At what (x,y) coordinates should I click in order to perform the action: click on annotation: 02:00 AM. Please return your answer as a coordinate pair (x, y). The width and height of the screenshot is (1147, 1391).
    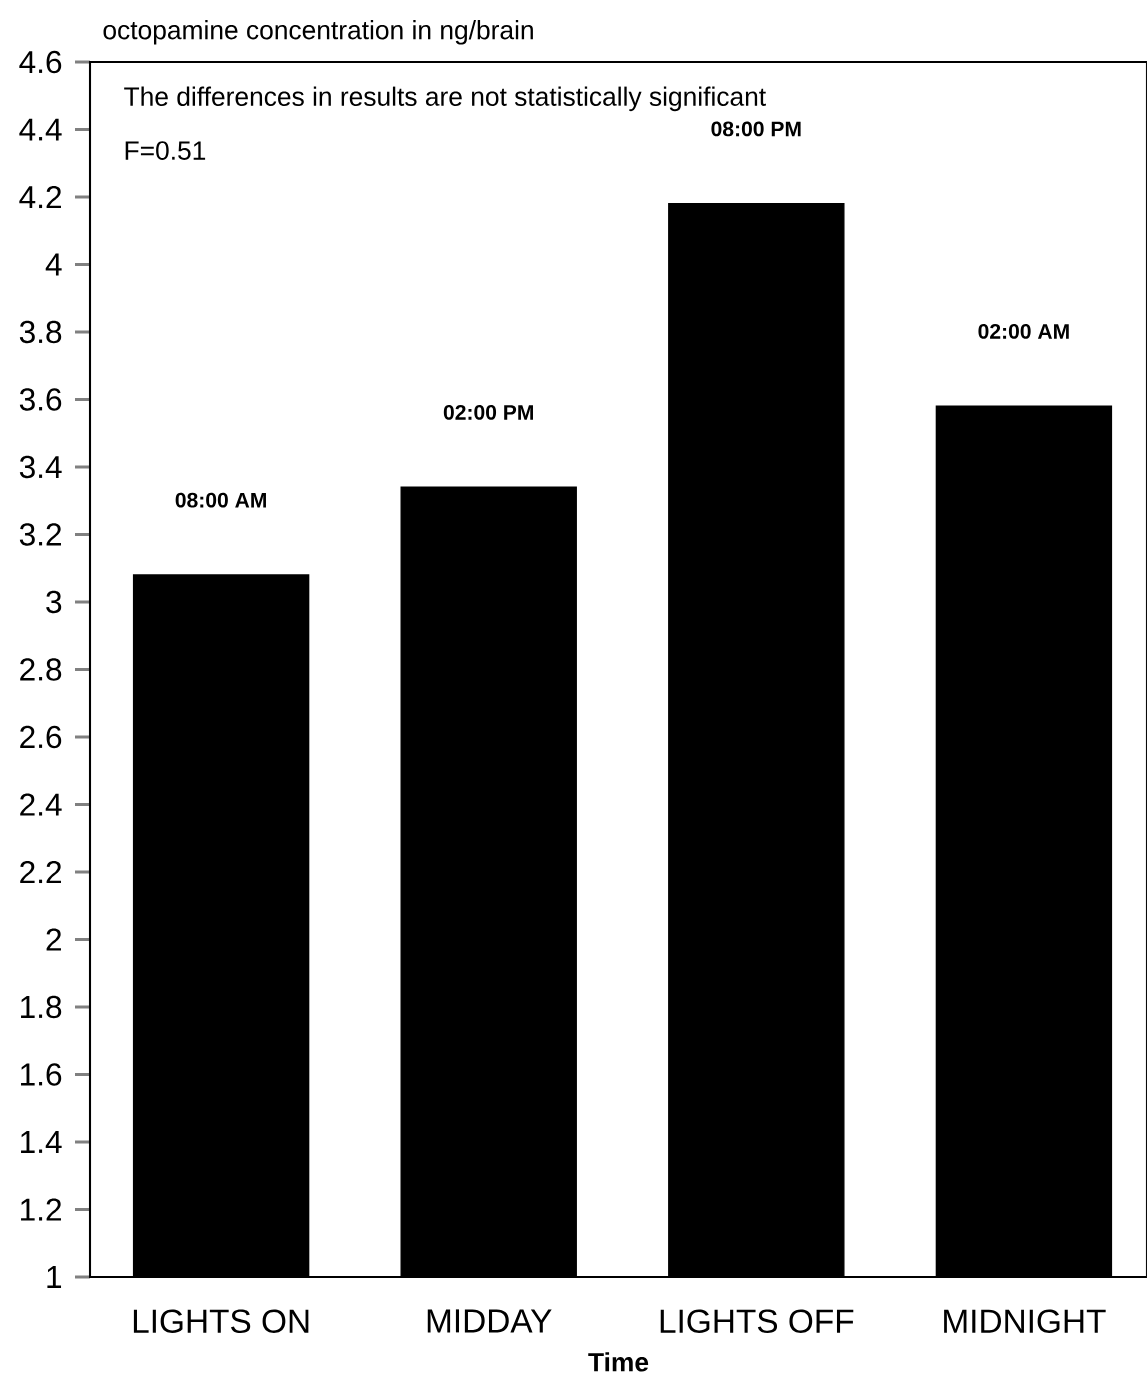
    Looking at the image, I should click on (1023, 331).